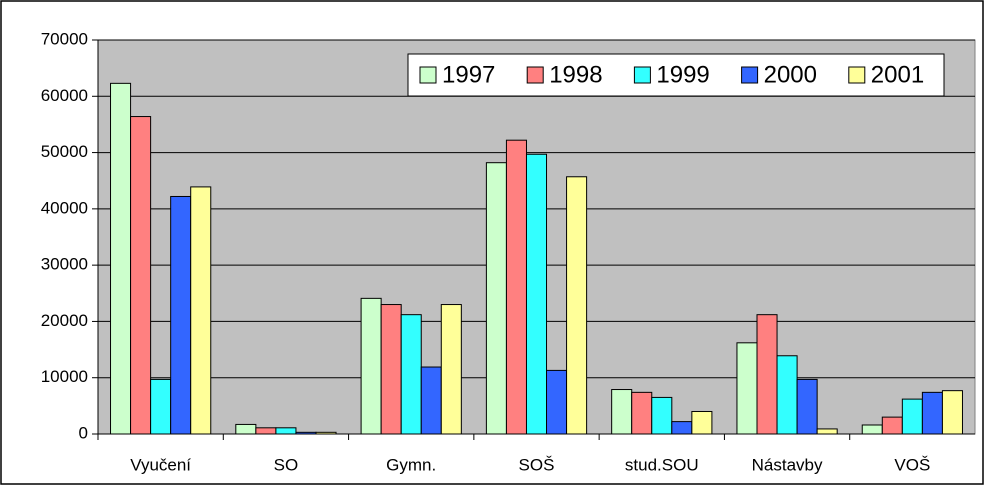 The width and height of the screenshot is (984, 485). I want to click on legend-label: 1997, so click(468, 74).